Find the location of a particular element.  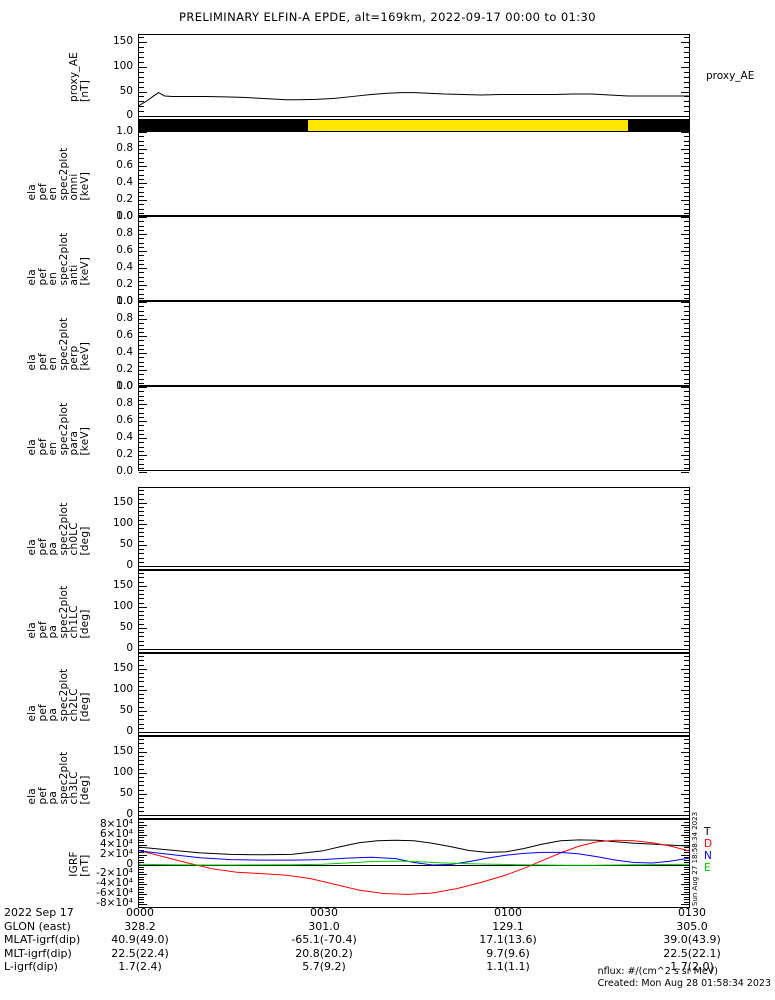

y-axis-tick-label: 2×10⁴ is located at coordinates (116, 853).